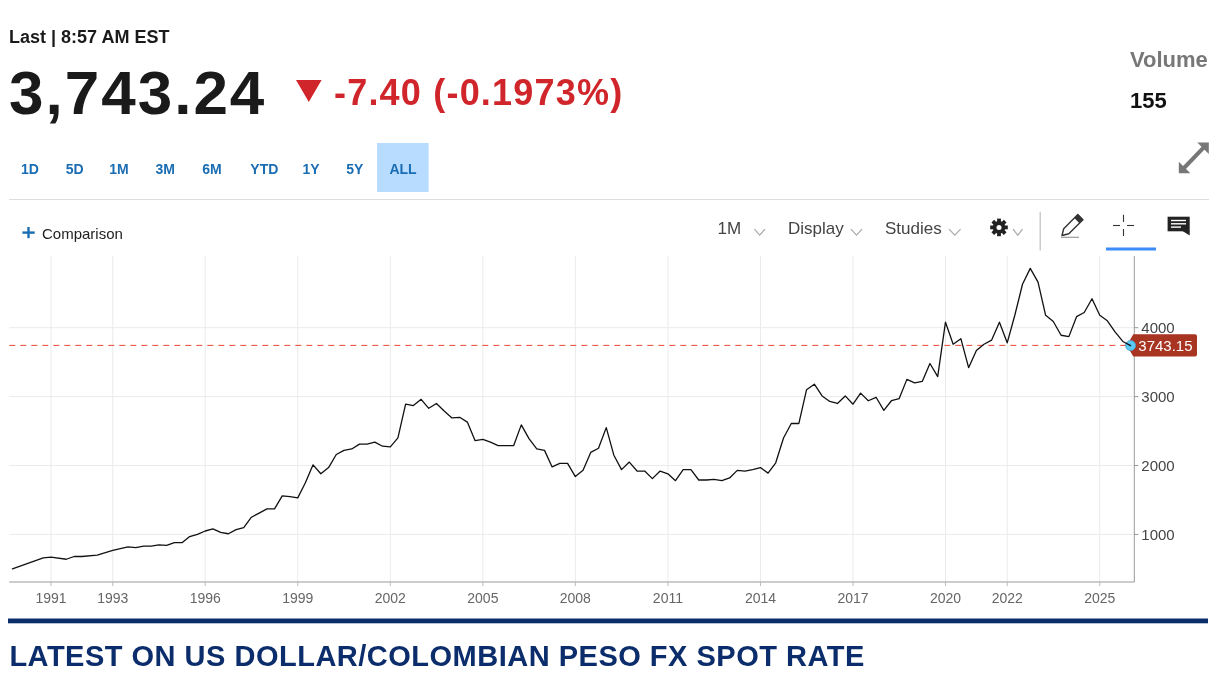 Image resolution: width=1228 pixels, height=680 pixels. I want to click on y-tick-label: 4000, so click(1158, 327).